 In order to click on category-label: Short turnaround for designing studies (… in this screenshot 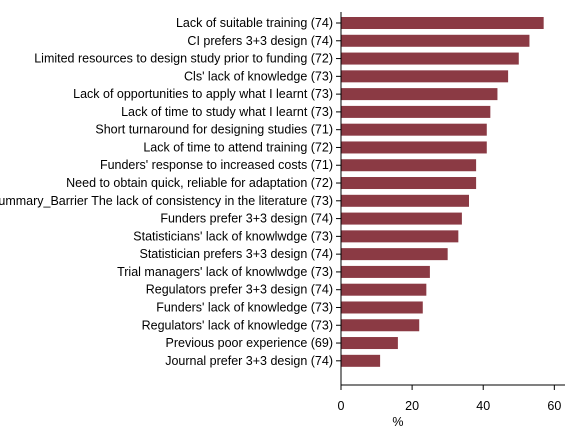, I will do `click(214, 130)`.